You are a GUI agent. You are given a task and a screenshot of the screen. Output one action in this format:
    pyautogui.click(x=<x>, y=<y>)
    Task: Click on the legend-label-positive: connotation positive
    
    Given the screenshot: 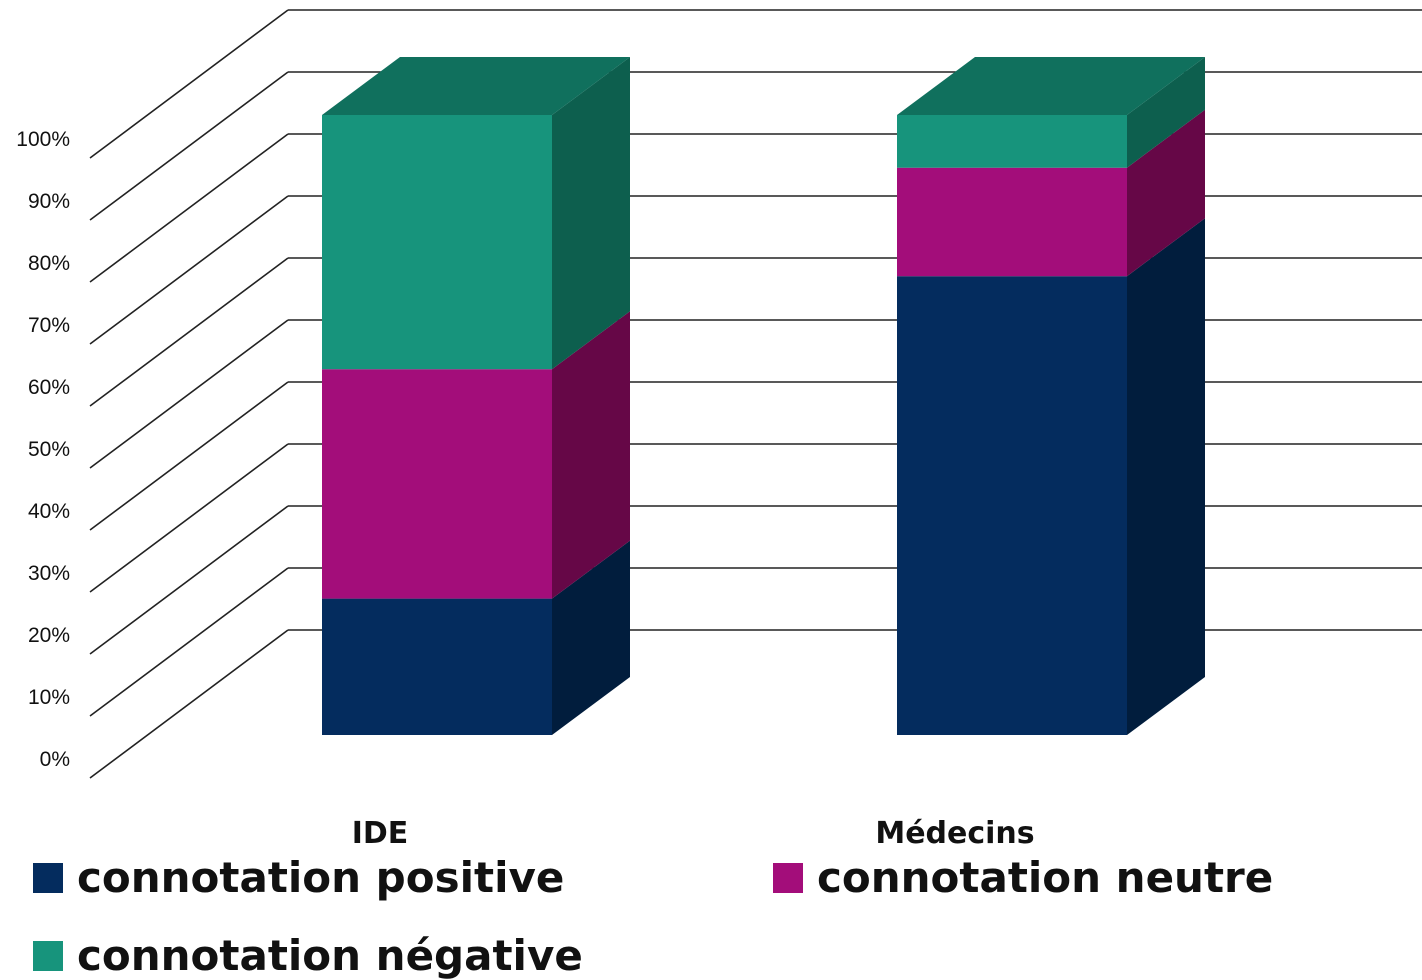 What is the action you would take?
    pyautogui.click(x=321, y=877)
    